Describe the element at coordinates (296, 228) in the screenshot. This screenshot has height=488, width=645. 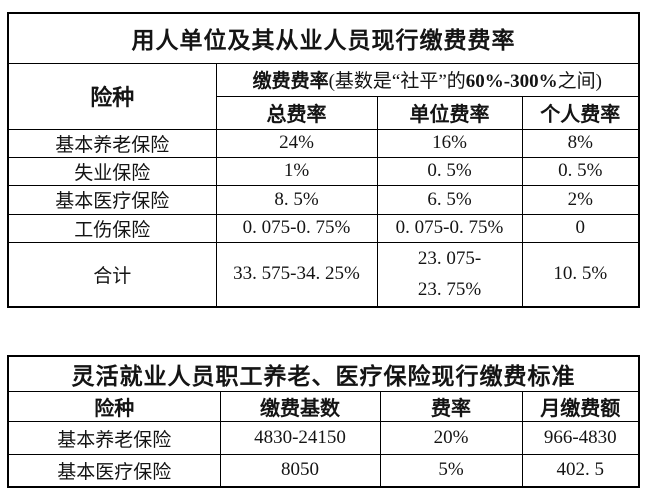
I see `cell-total-rate: 0. 075-0. 75%` at that location.